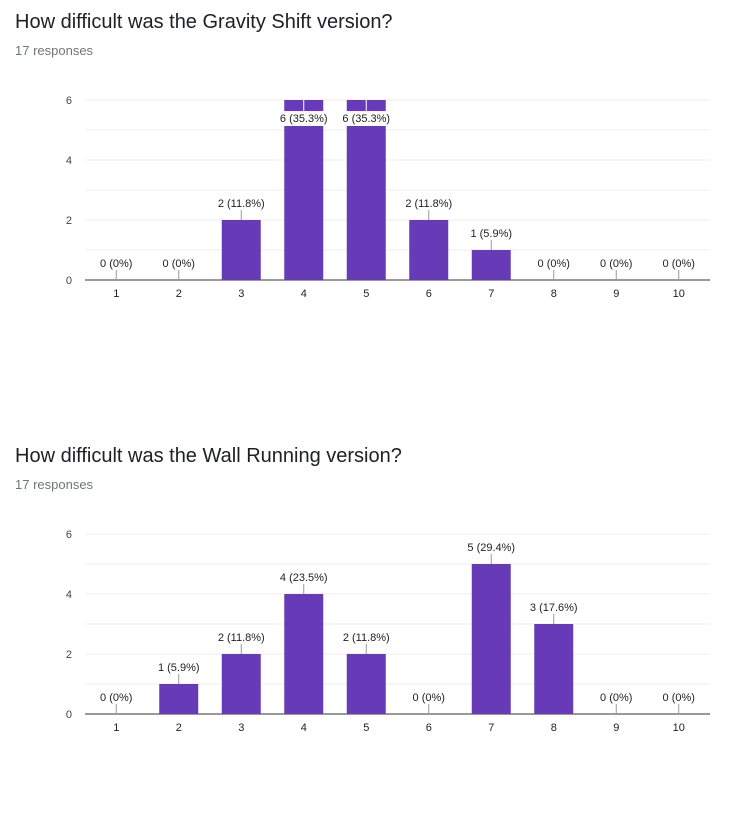 This screenshot has height=824, width=738. Describe the element at coordinates (491, 548) in the screenshot. I see `data-label: 5 (29.4%)` at that location.